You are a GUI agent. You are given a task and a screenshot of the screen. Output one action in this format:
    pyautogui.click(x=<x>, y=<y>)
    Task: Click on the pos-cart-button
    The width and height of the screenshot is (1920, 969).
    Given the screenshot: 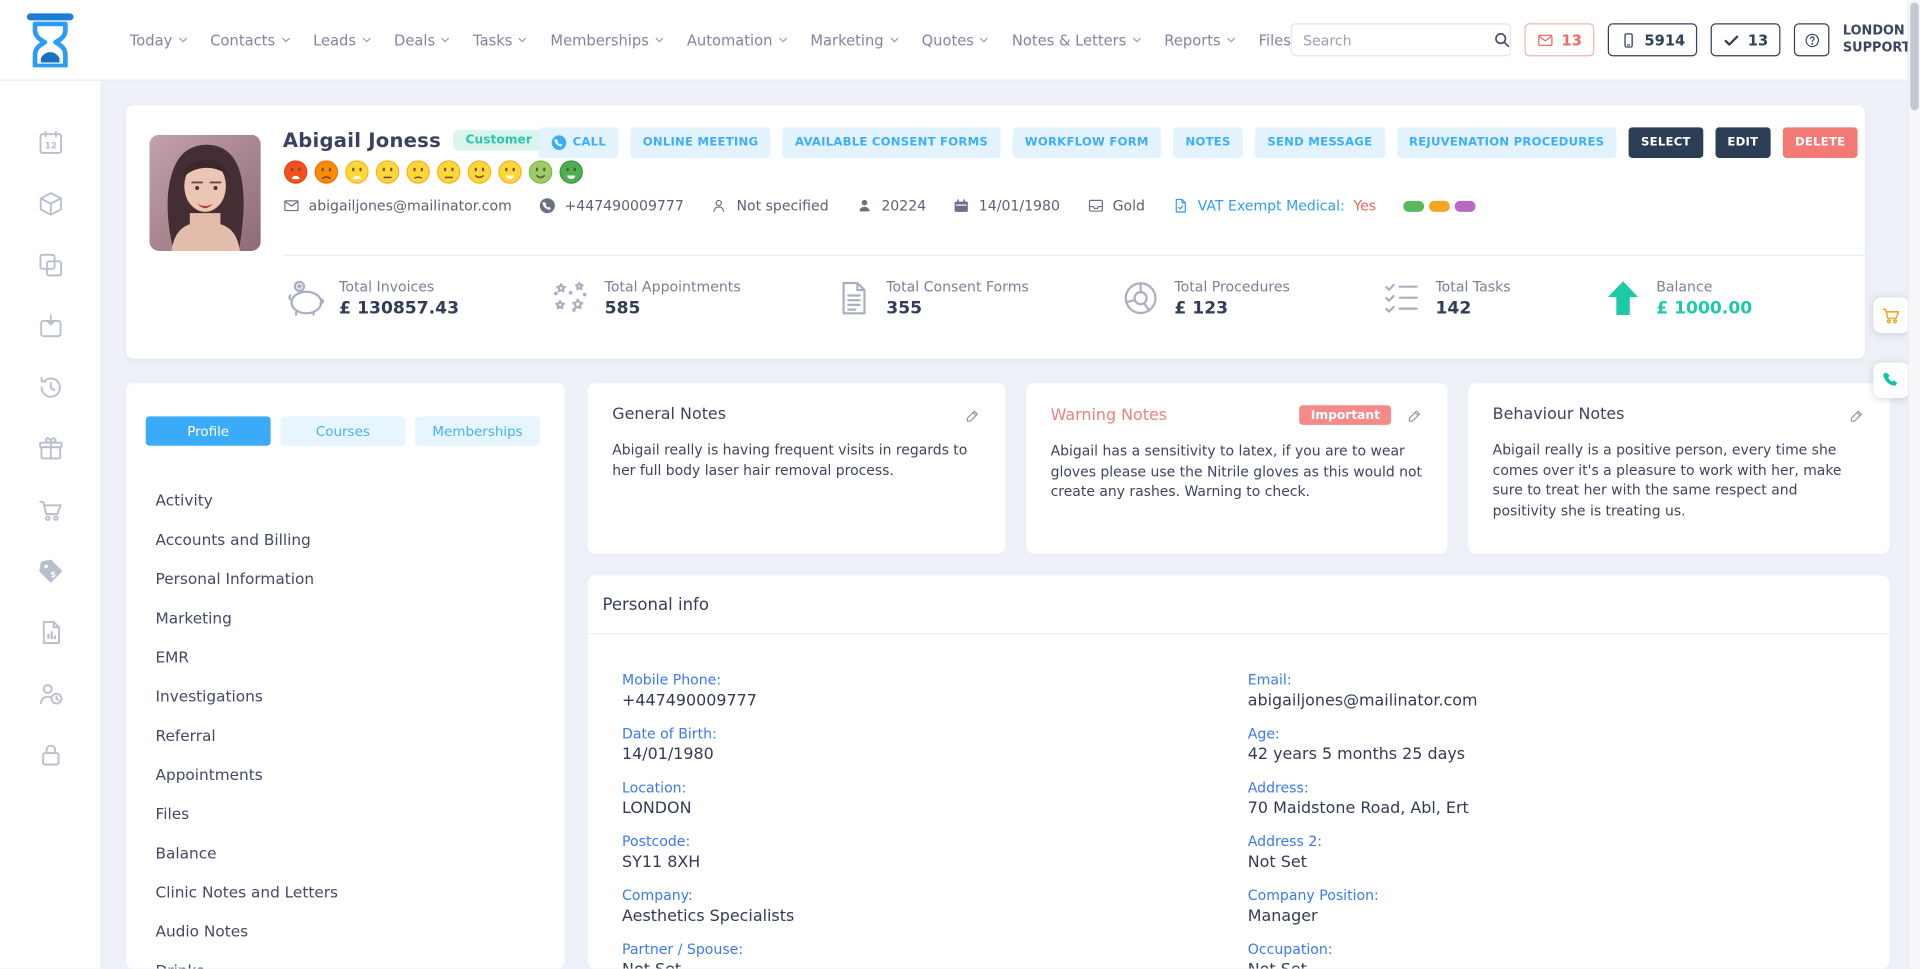 What is the action you would take?
    pyautogui.click(x=1891, y=315)
    